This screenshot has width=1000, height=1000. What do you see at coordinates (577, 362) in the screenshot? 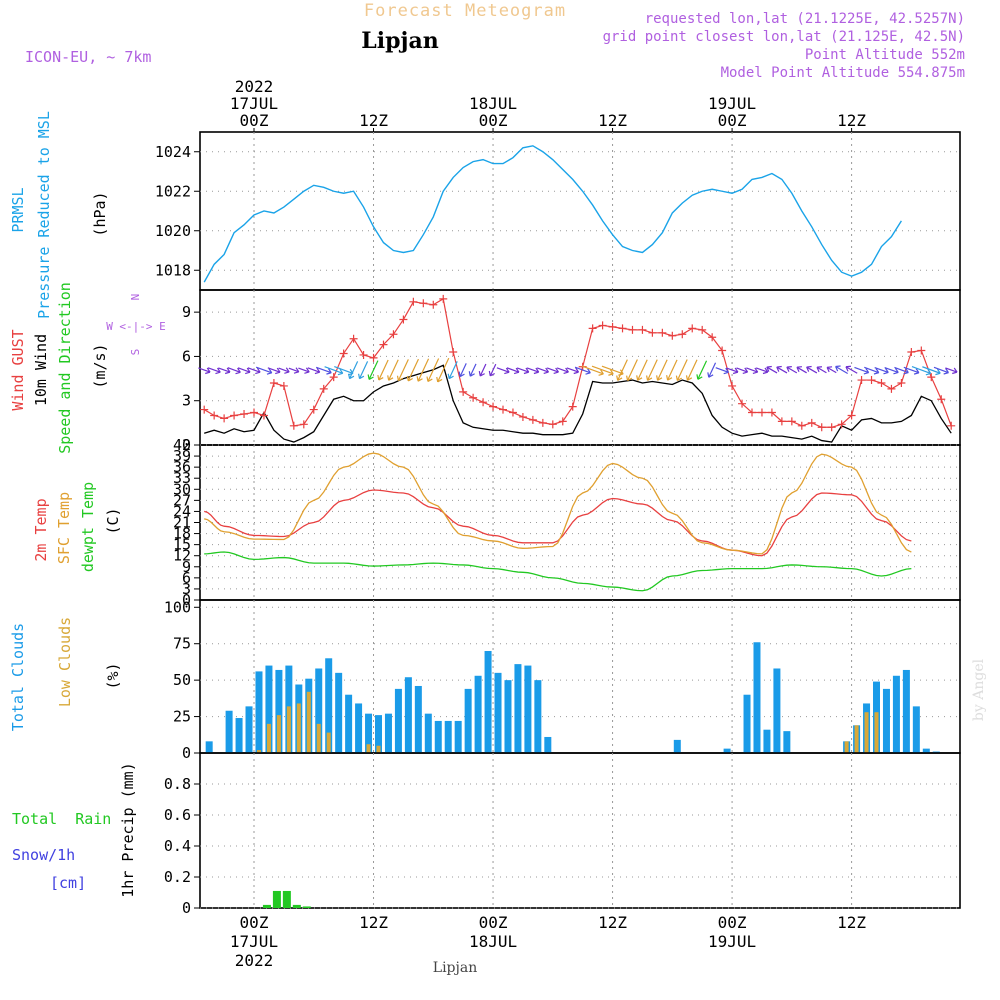
I see `gust-line` at bounding box center [577, 362].